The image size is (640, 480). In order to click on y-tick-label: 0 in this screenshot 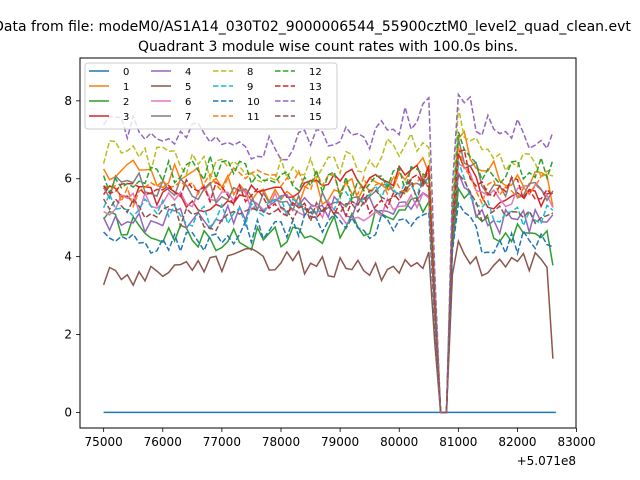, I will do `click(68, 412)`.